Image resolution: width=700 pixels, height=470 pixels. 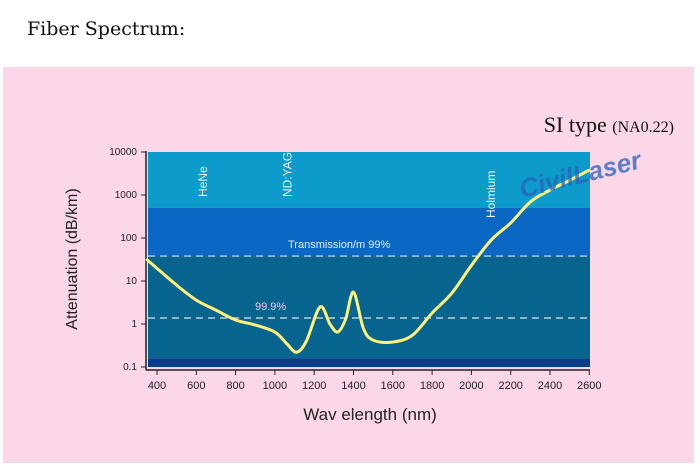 What do you see at coordinates (491, 194) in the screenshot?
I see `laser-label: Holmium` at bounding box center [491, 194].